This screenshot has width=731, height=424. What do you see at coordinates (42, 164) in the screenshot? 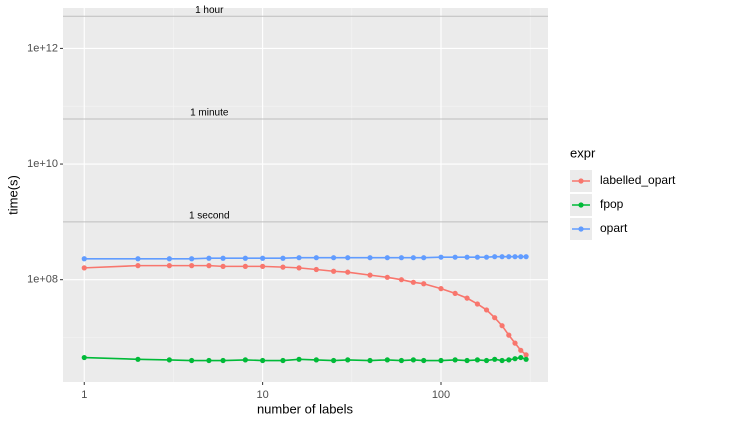
I see `y-tick-label: 1e+10` at bounding box center [42, 164].